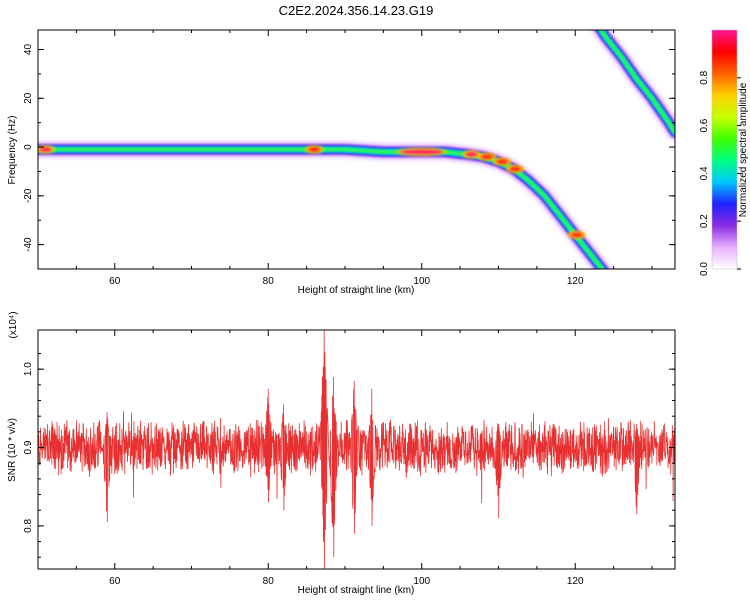 The height and width of the screenshot is (600, 750). Describe the element at coordinates (421, 281) in the screenshot. I see `spectrogram-x-tick-label: 100` at that location.